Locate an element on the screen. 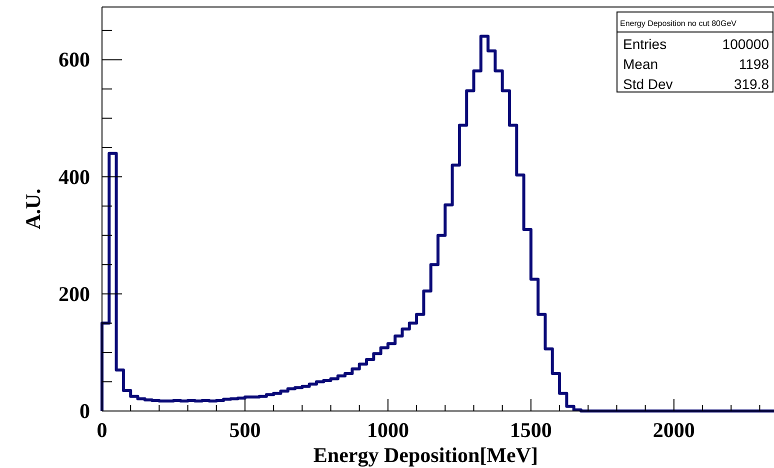  text: Entries 100000 is located at coordinates (696, 44).